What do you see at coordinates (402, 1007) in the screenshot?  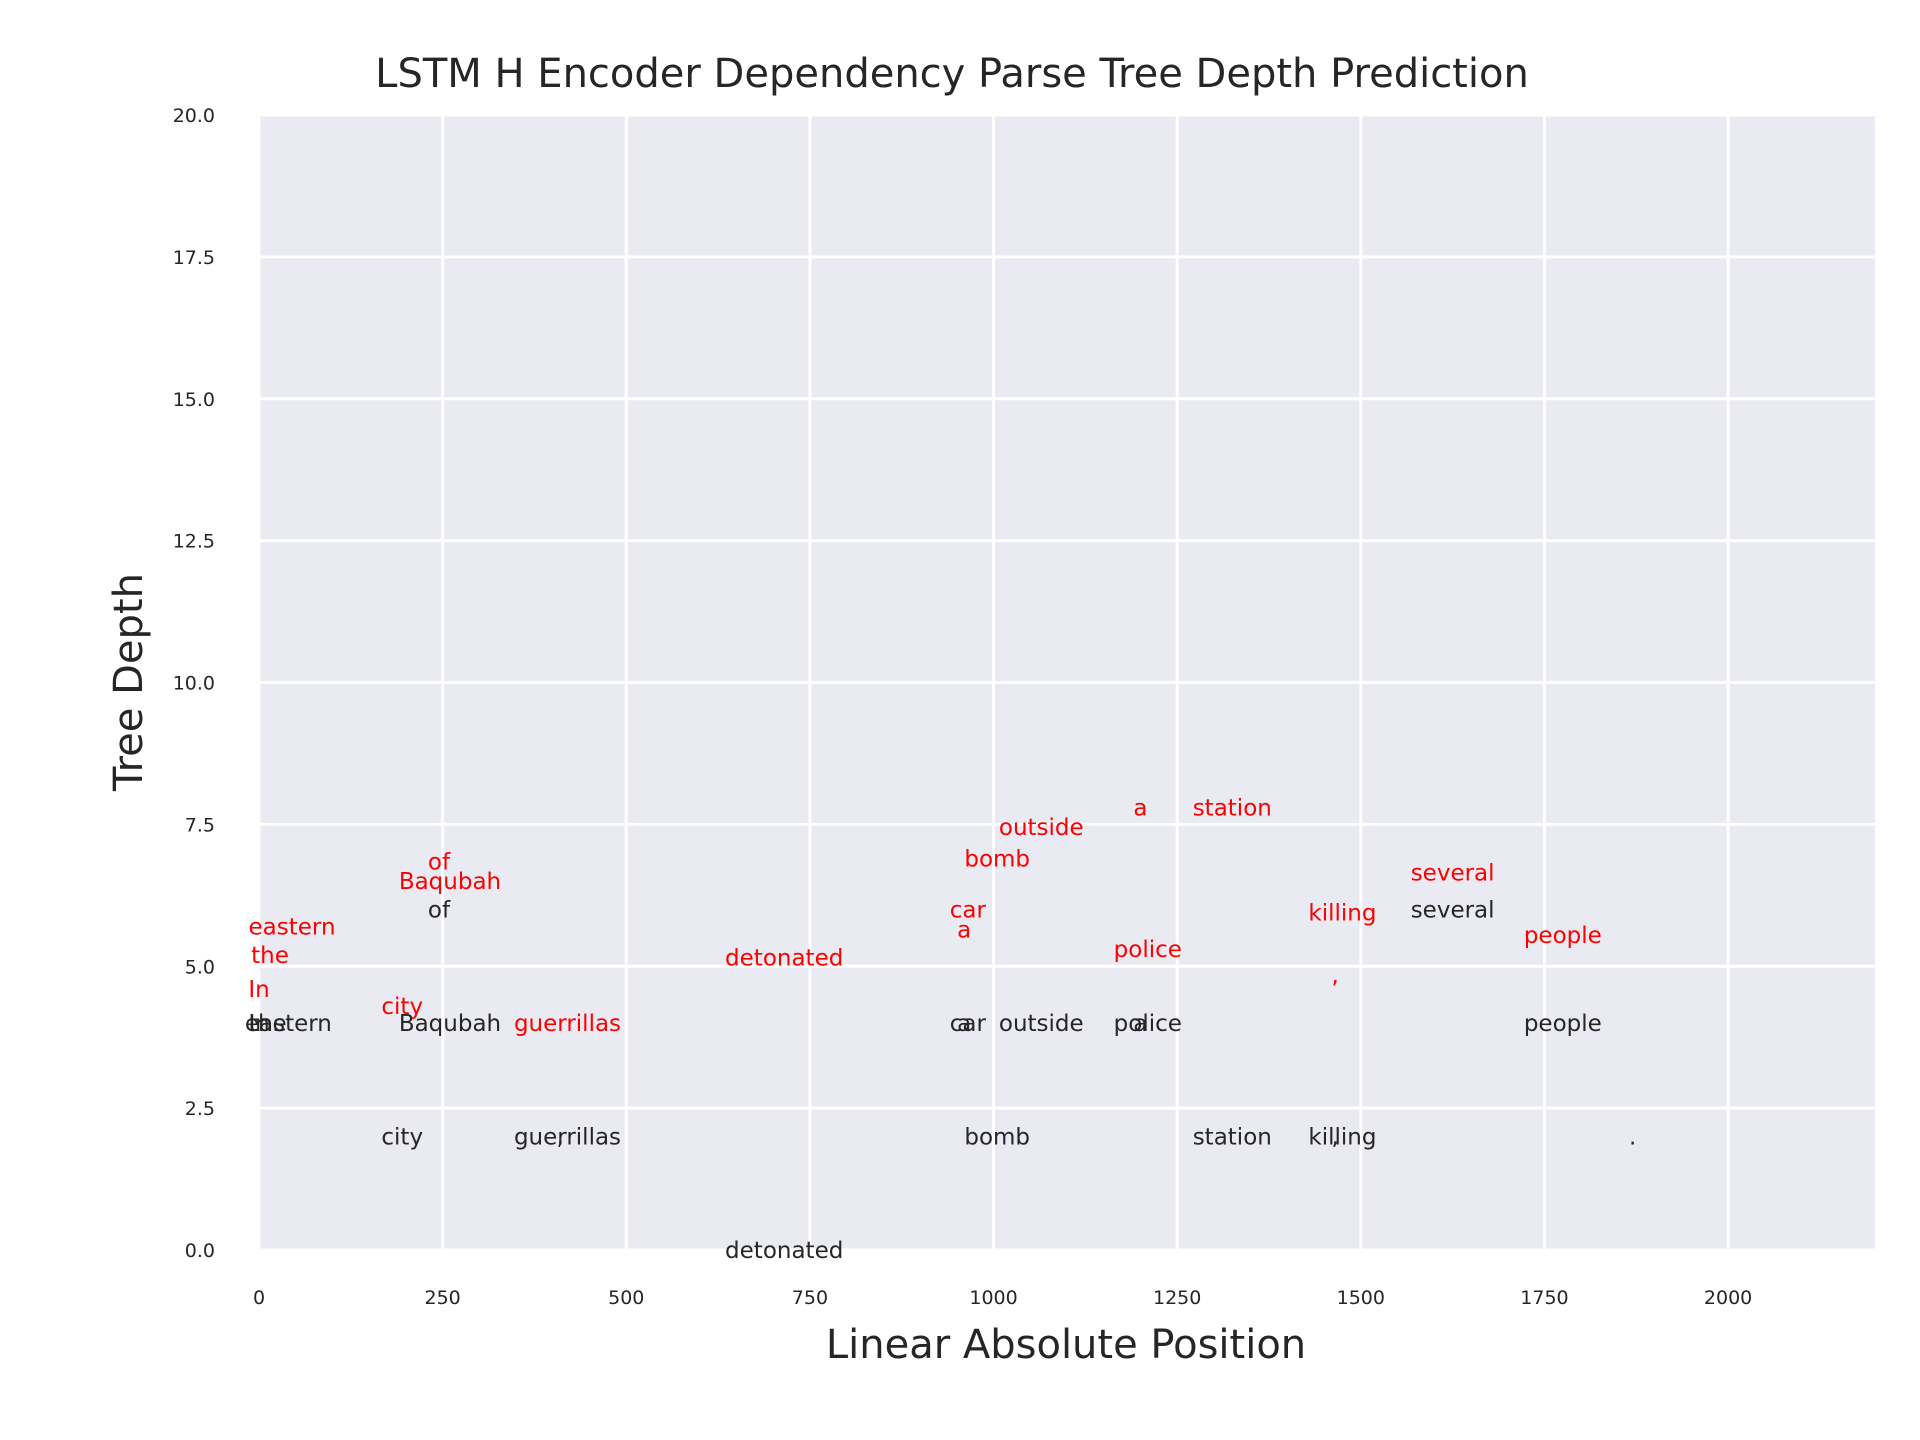 I see `predicted-word-point: city` at bounding box center [402, 1007].